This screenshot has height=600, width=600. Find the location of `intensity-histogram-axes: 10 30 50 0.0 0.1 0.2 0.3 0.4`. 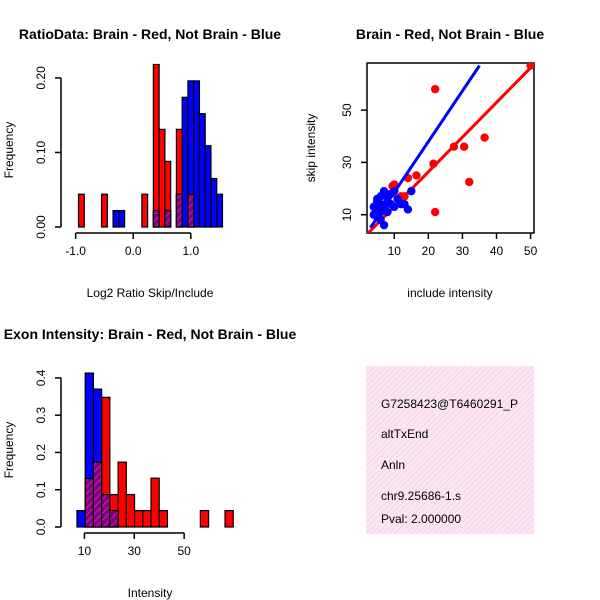

intensity-histogram-axes: 10 30 50 0.0 0.1 0.2 0.3 0.4 is located at coordinates (112, 463).